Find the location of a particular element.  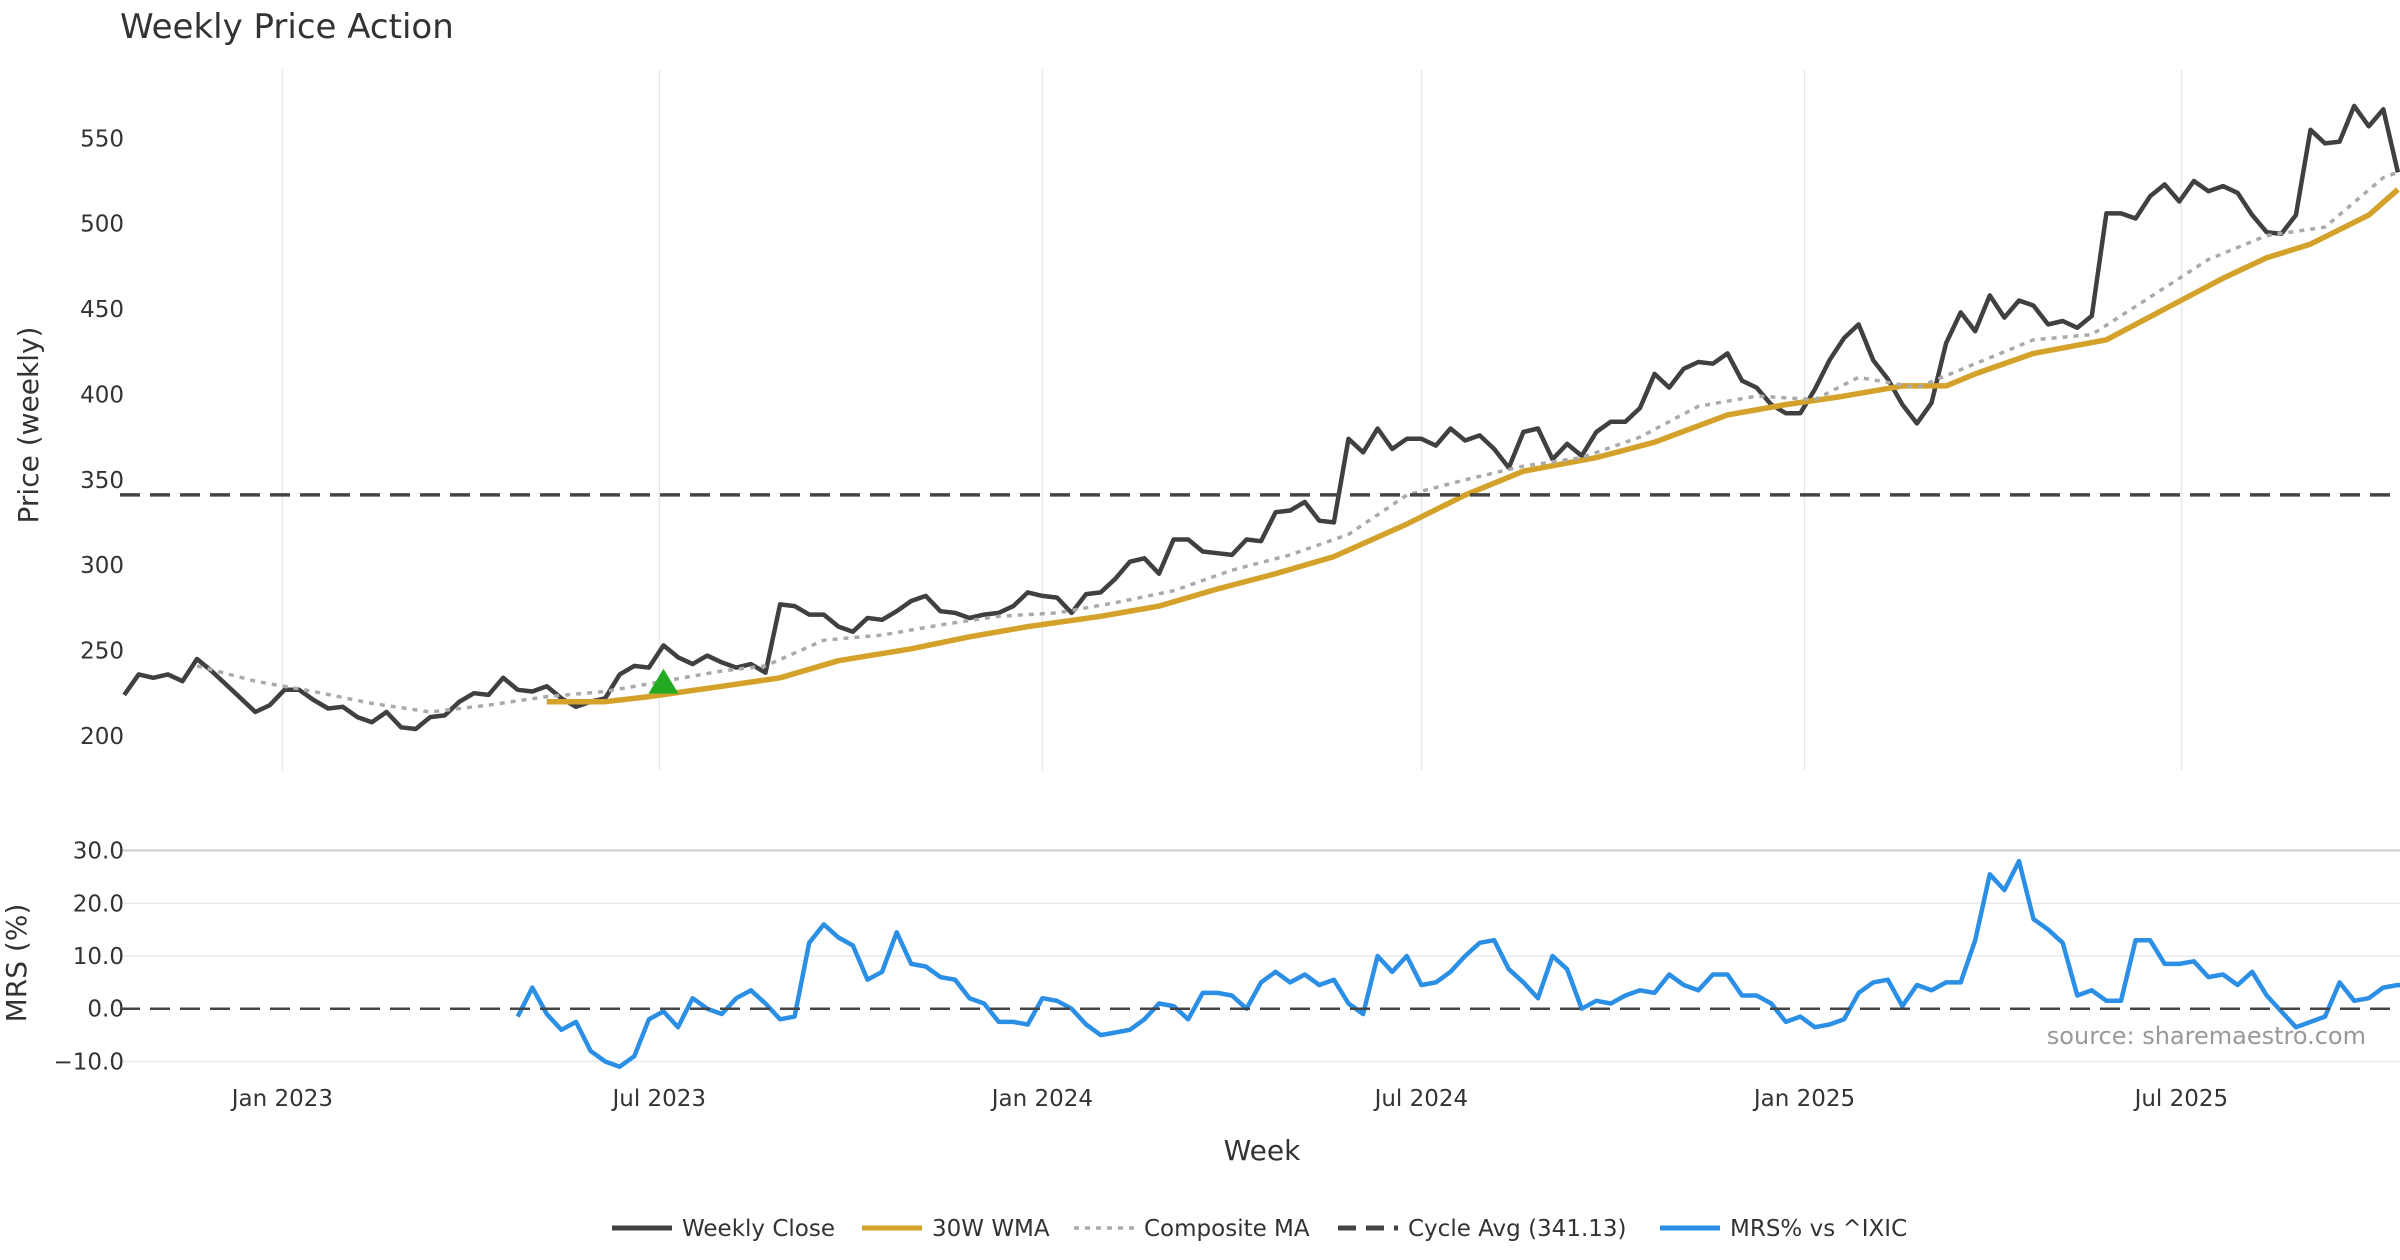

mrs-y-tick-1: 0.0 is located at coordinates (105, 1010).